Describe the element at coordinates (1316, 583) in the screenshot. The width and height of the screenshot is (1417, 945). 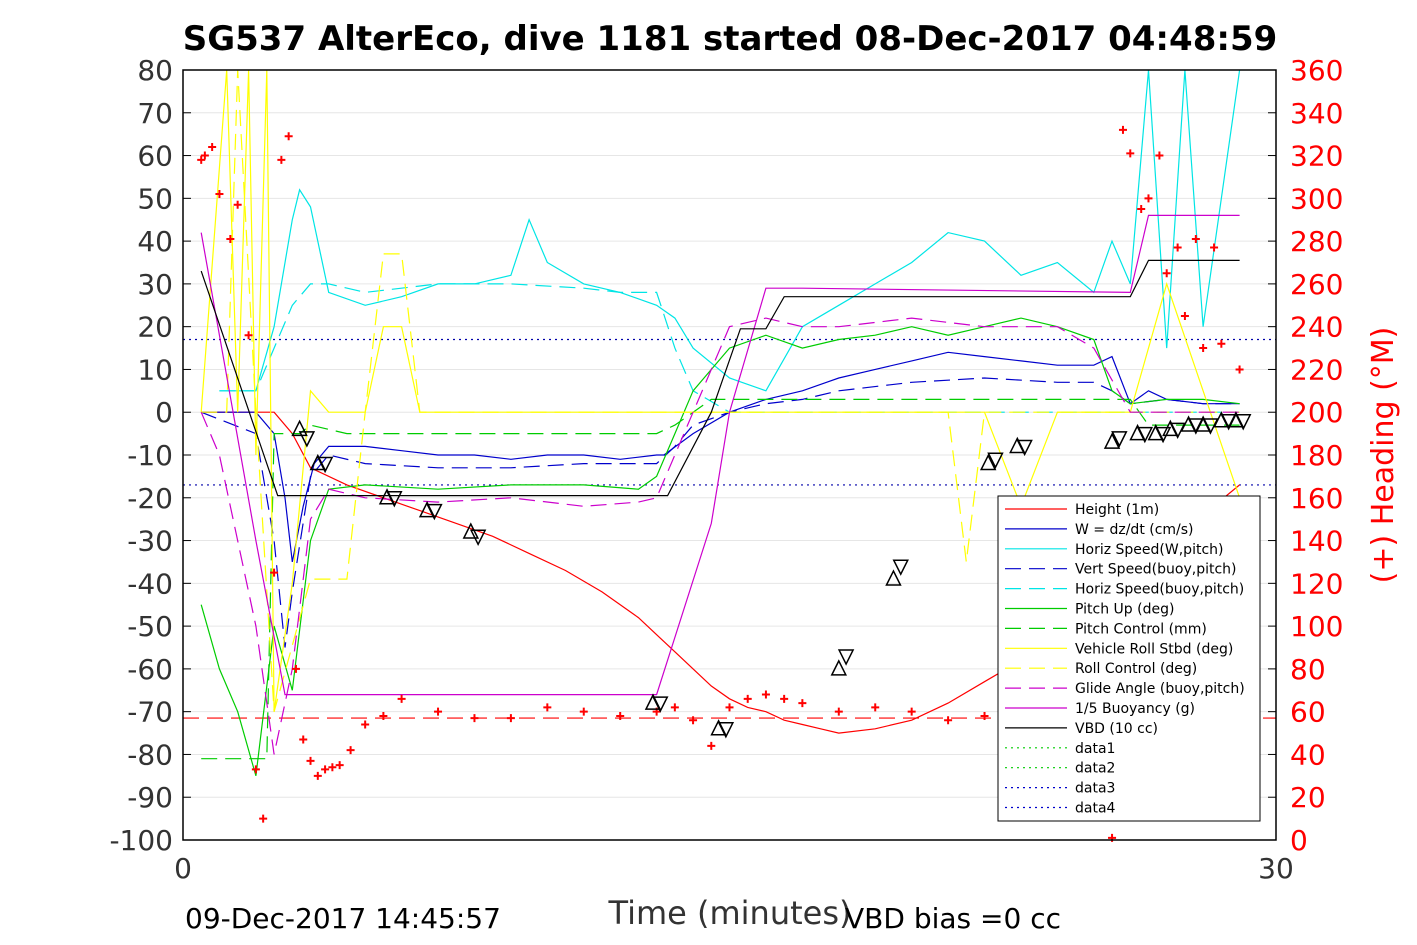
I see `y-right-tick-label: 120` at that location.